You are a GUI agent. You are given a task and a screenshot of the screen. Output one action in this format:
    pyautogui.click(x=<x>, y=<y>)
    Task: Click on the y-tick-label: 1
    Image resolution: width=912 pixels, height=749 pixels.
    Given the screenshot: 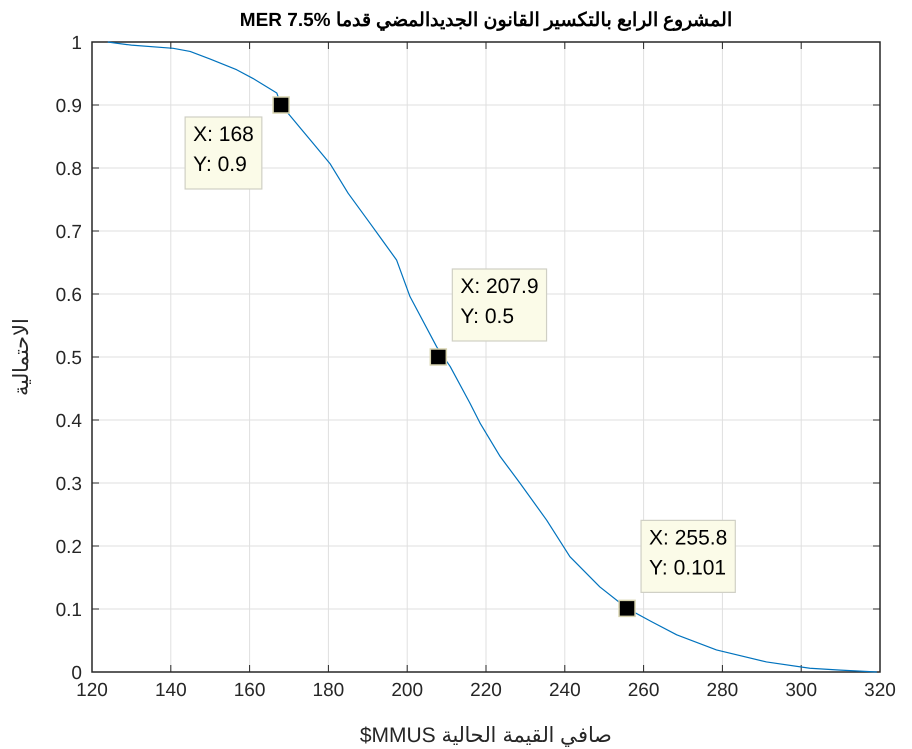 What is the action you would take?
    pyautogui.click(x=76, y=43)
    